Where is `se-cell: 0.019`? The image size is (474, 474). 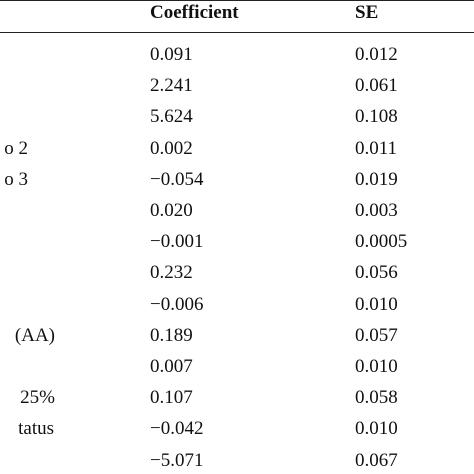
se-cell: 0.019 is located at coordinates (376, 179).